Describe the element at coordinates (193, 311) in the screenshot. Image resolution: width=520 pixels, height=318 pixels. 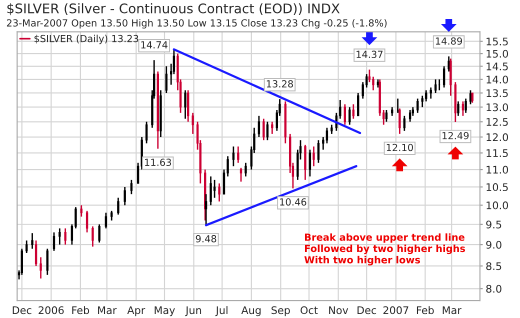
I see `x-tick-label: Jun` at that location.